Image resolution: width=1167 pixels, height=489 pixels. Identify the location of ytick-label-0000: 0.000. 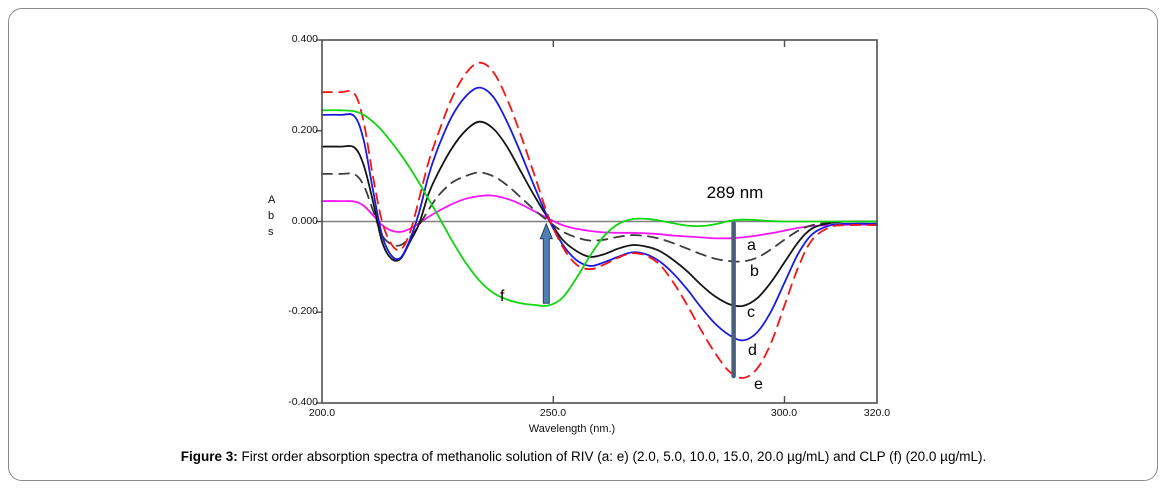
(304, 221).